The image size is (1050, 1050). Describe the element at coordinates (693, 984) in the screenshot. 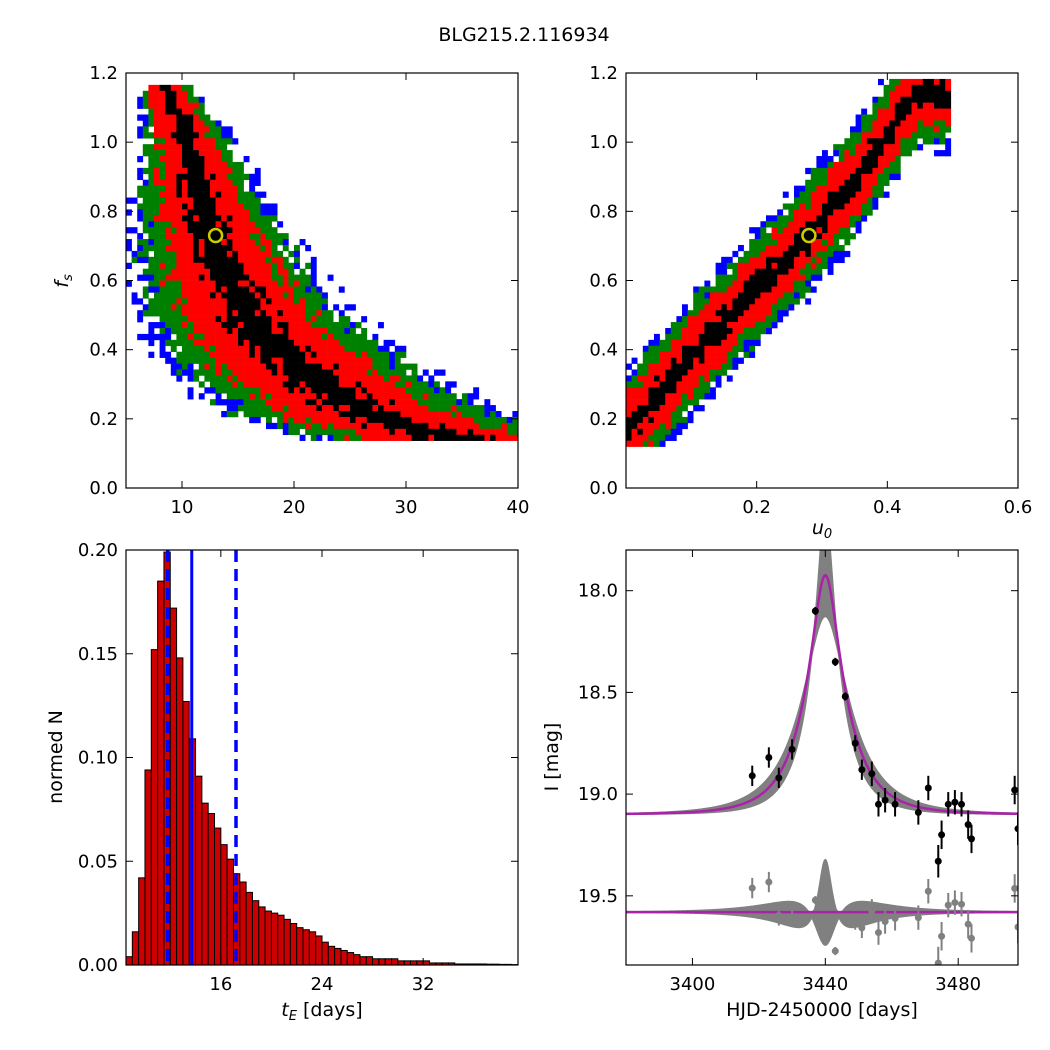

I see `x-tick-label: 3400` at that location.